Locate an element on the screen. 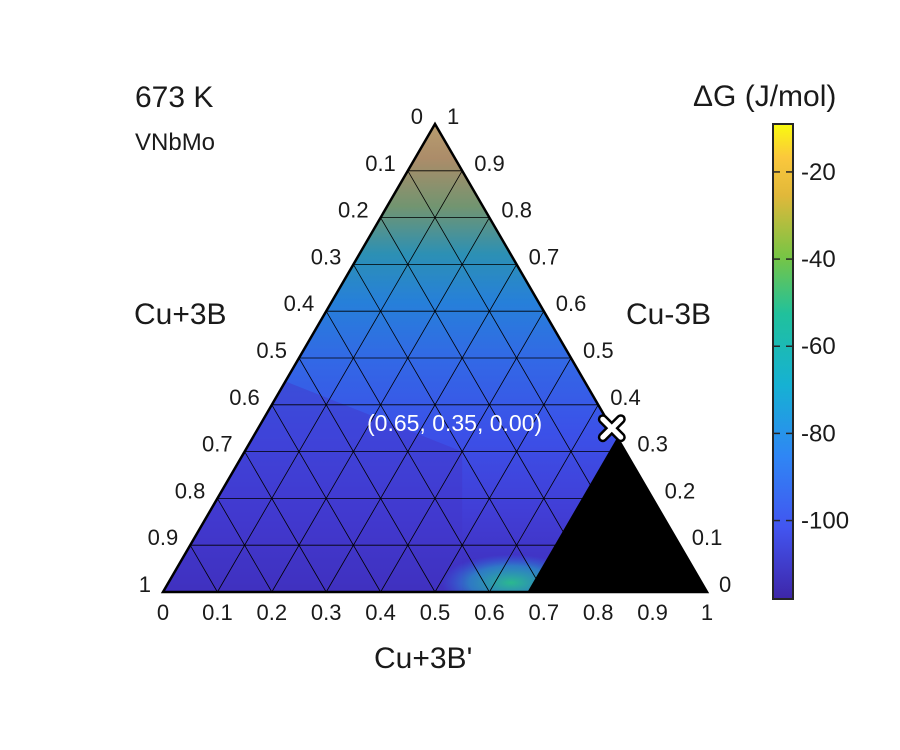  marker is located at coordinates (611, 428).